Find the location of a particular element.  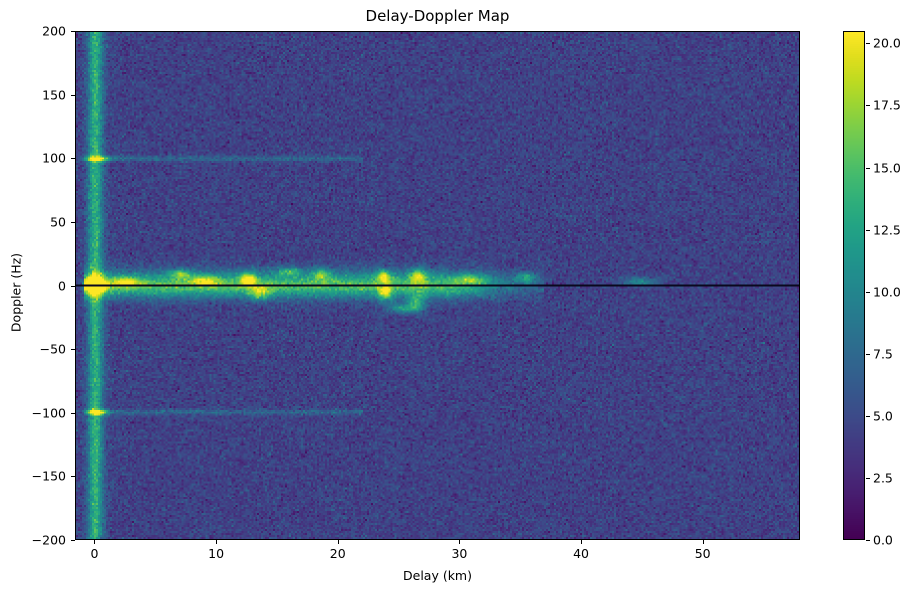

x-tick-label: 10 is located at coordinates (216, 553).